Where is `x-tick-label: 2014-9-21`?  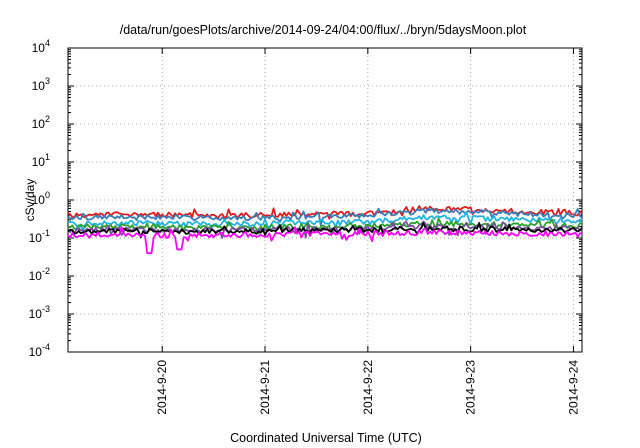 x-tick-label: 2014-9-21 is located at coordinates (265, 387).